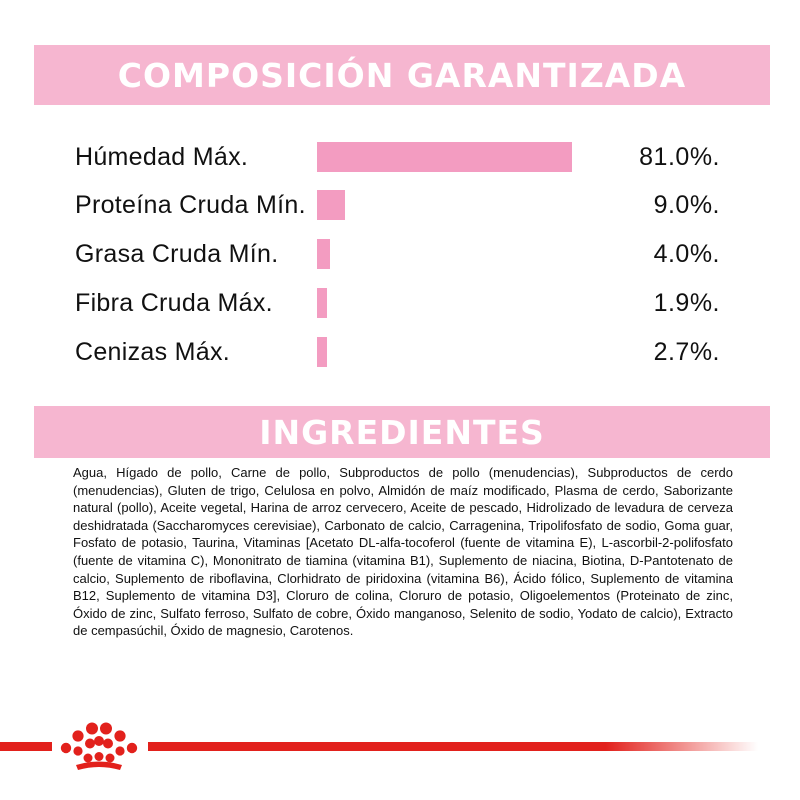 This screenshot has height=800, width=800. What do you see at coordinates (190, 205) in the screenshot?
I see `composition-label: Proteína Cruda Mín.` at bounding box center [190, 205].